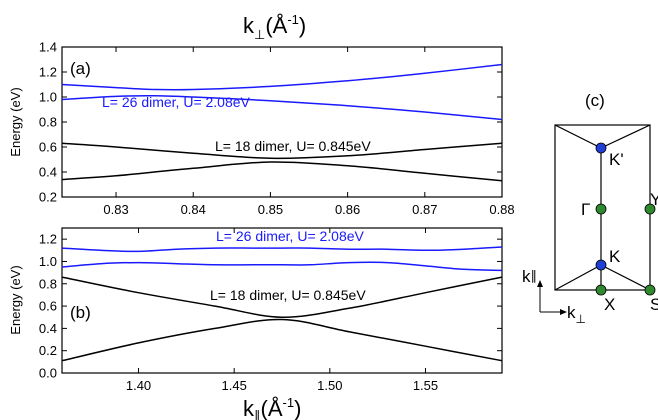 This screenshot has height=420, width=658. What do you see at coordinates (80, 312) in the screenshot?
I see `panel-b-label: (b)` at bounding box center [80, 312].